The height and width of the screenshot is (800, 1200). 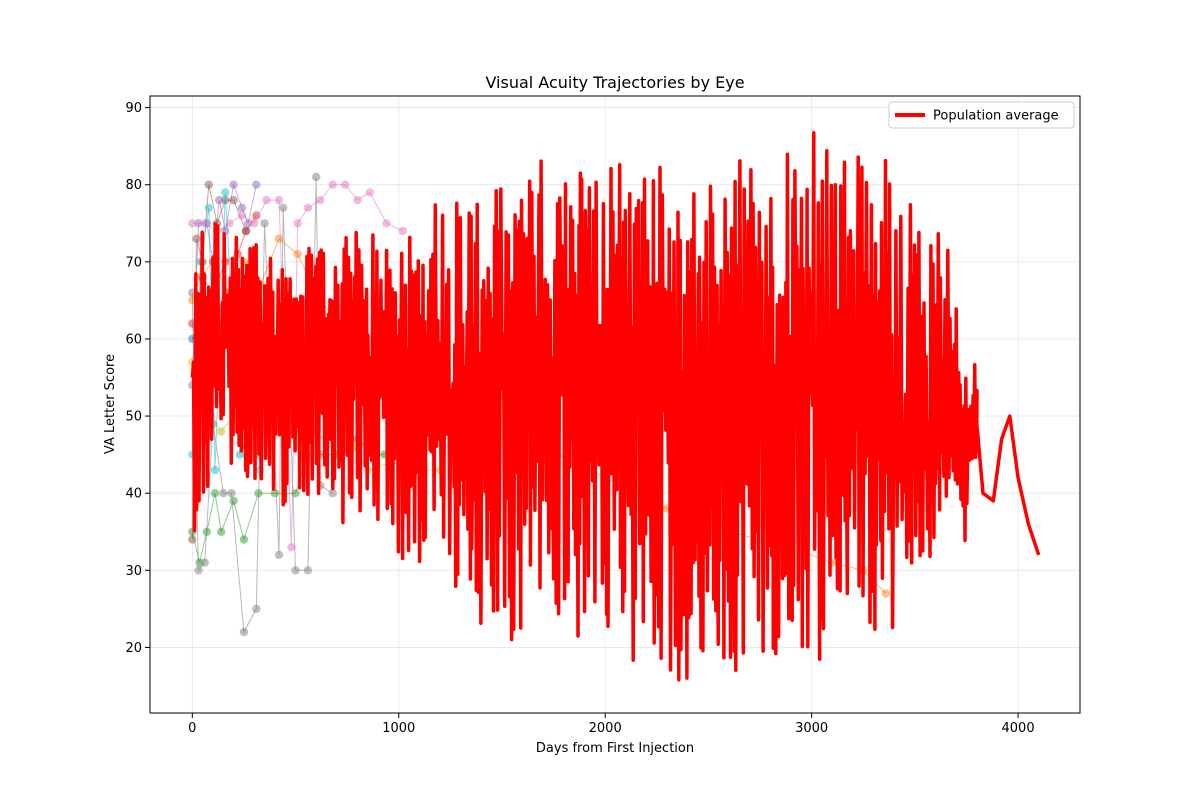 What do you see at coordinates (811, 728) in the screenshot?
I see `x-tick-label: 3000` at bounding box center [811, 728].